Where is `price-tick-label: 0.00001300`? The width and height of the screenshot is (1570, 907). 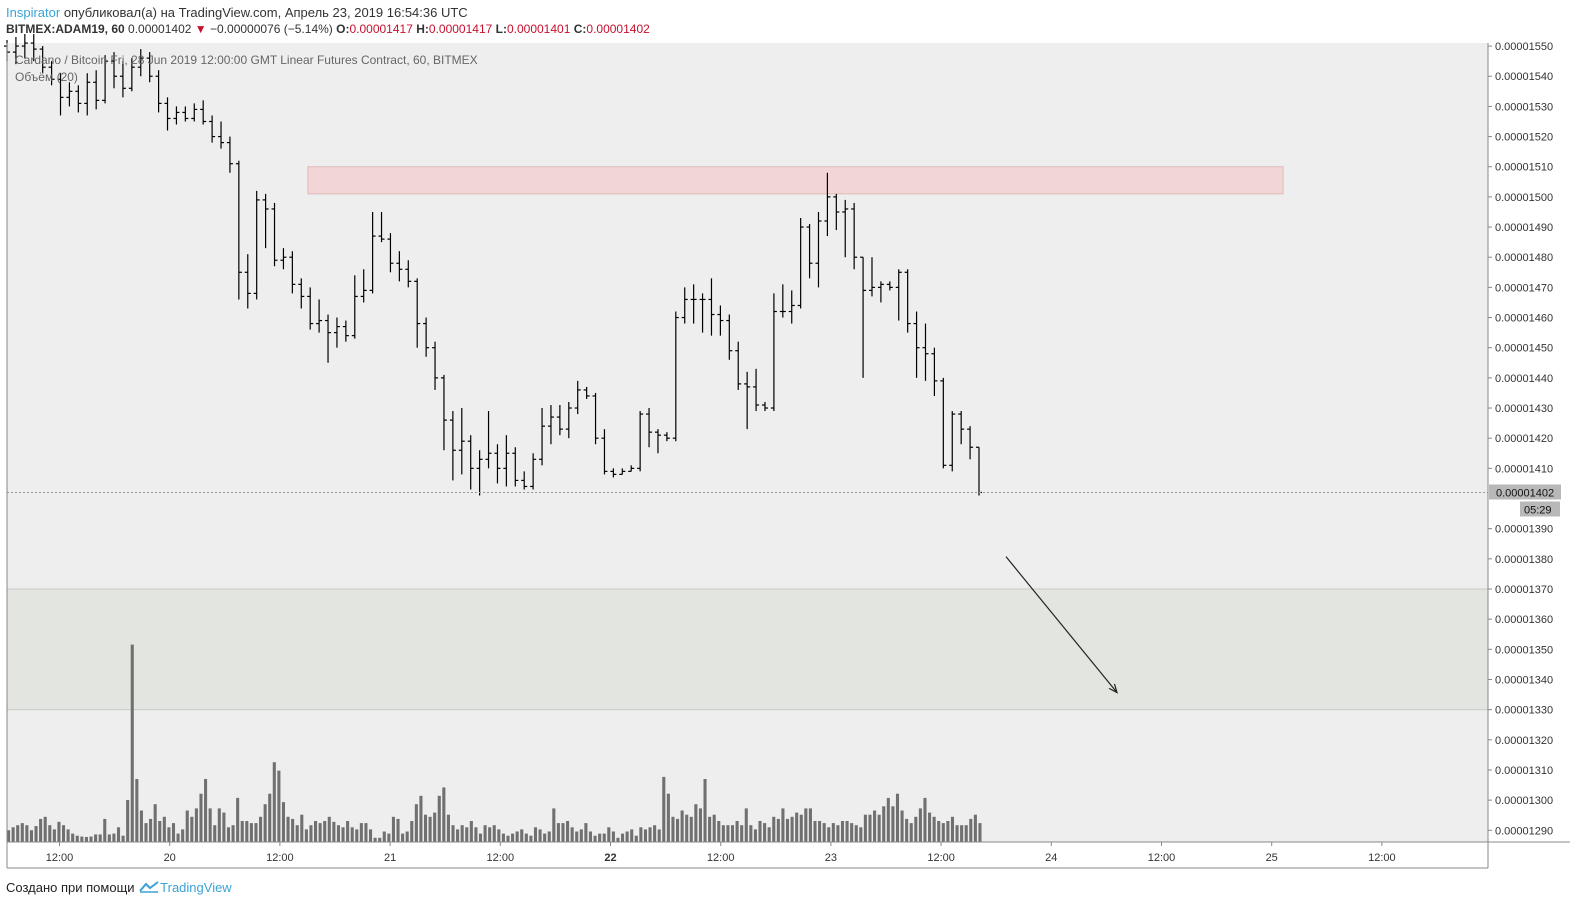
price-tick-label: 0.00001300 is located at coordinates (1524, 801).